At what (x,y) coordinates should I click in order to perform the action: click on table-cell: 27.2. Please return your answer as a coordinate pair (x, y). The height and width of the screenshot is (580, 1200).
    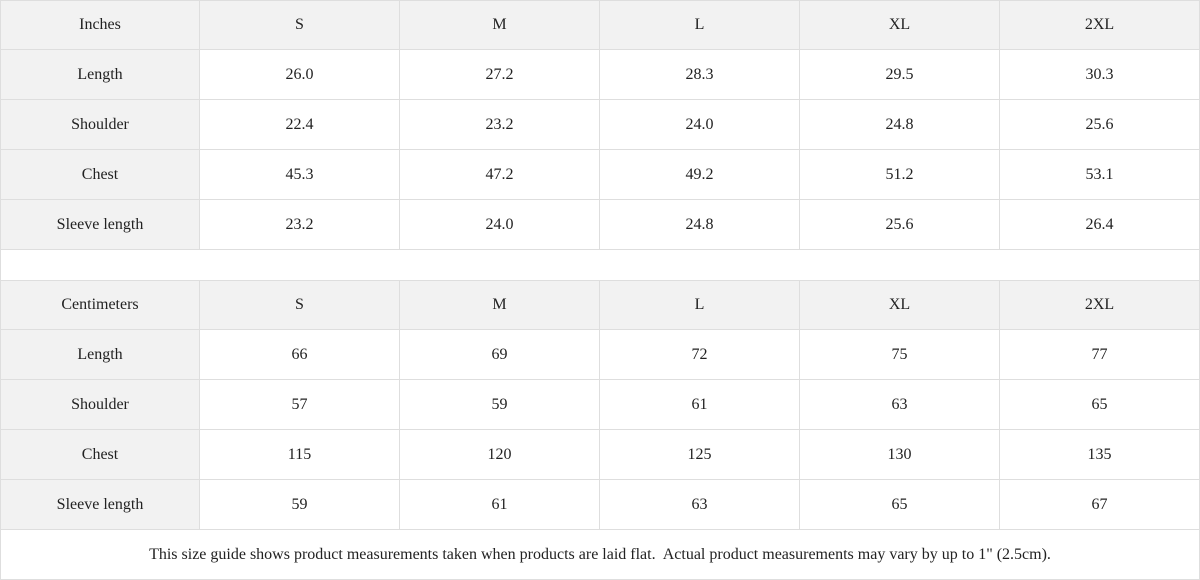
    Looking at the image, I should click on (500, 75).